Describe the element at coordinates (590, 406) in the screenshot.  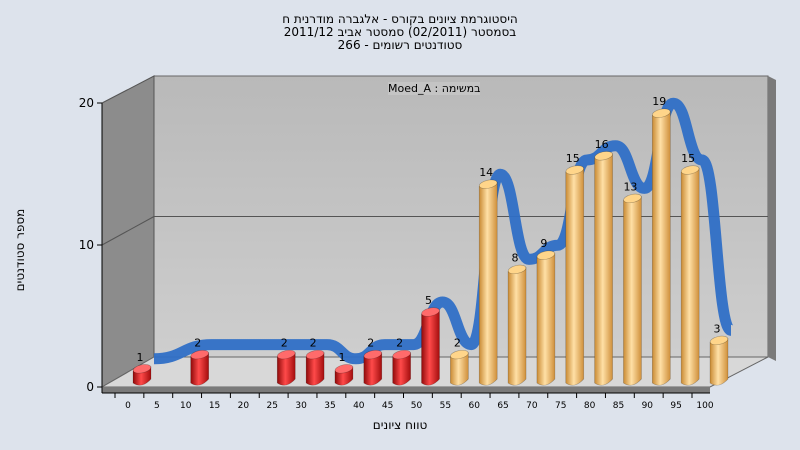
I see `x-tick-label: 80` at that location.